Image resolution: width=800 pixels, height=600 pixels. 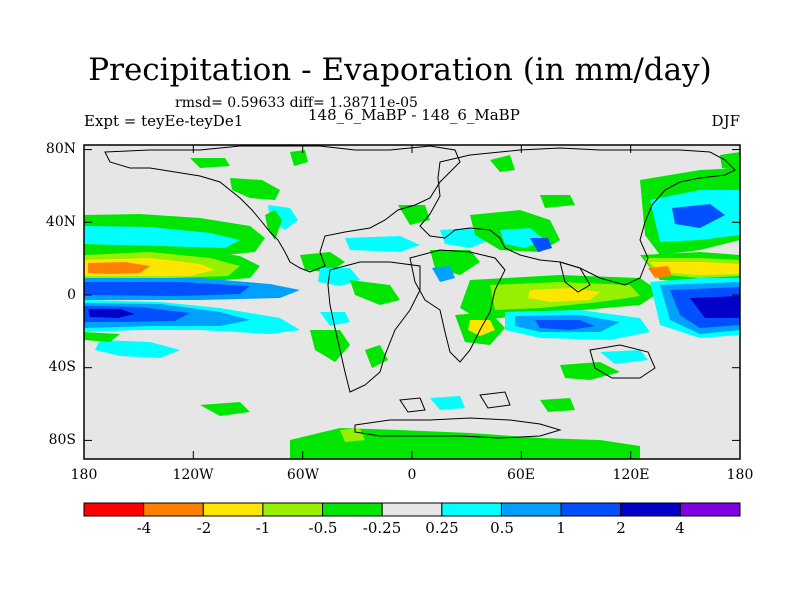 I want to click on colorbar-label: 0.25, so click(x=442, y=528).